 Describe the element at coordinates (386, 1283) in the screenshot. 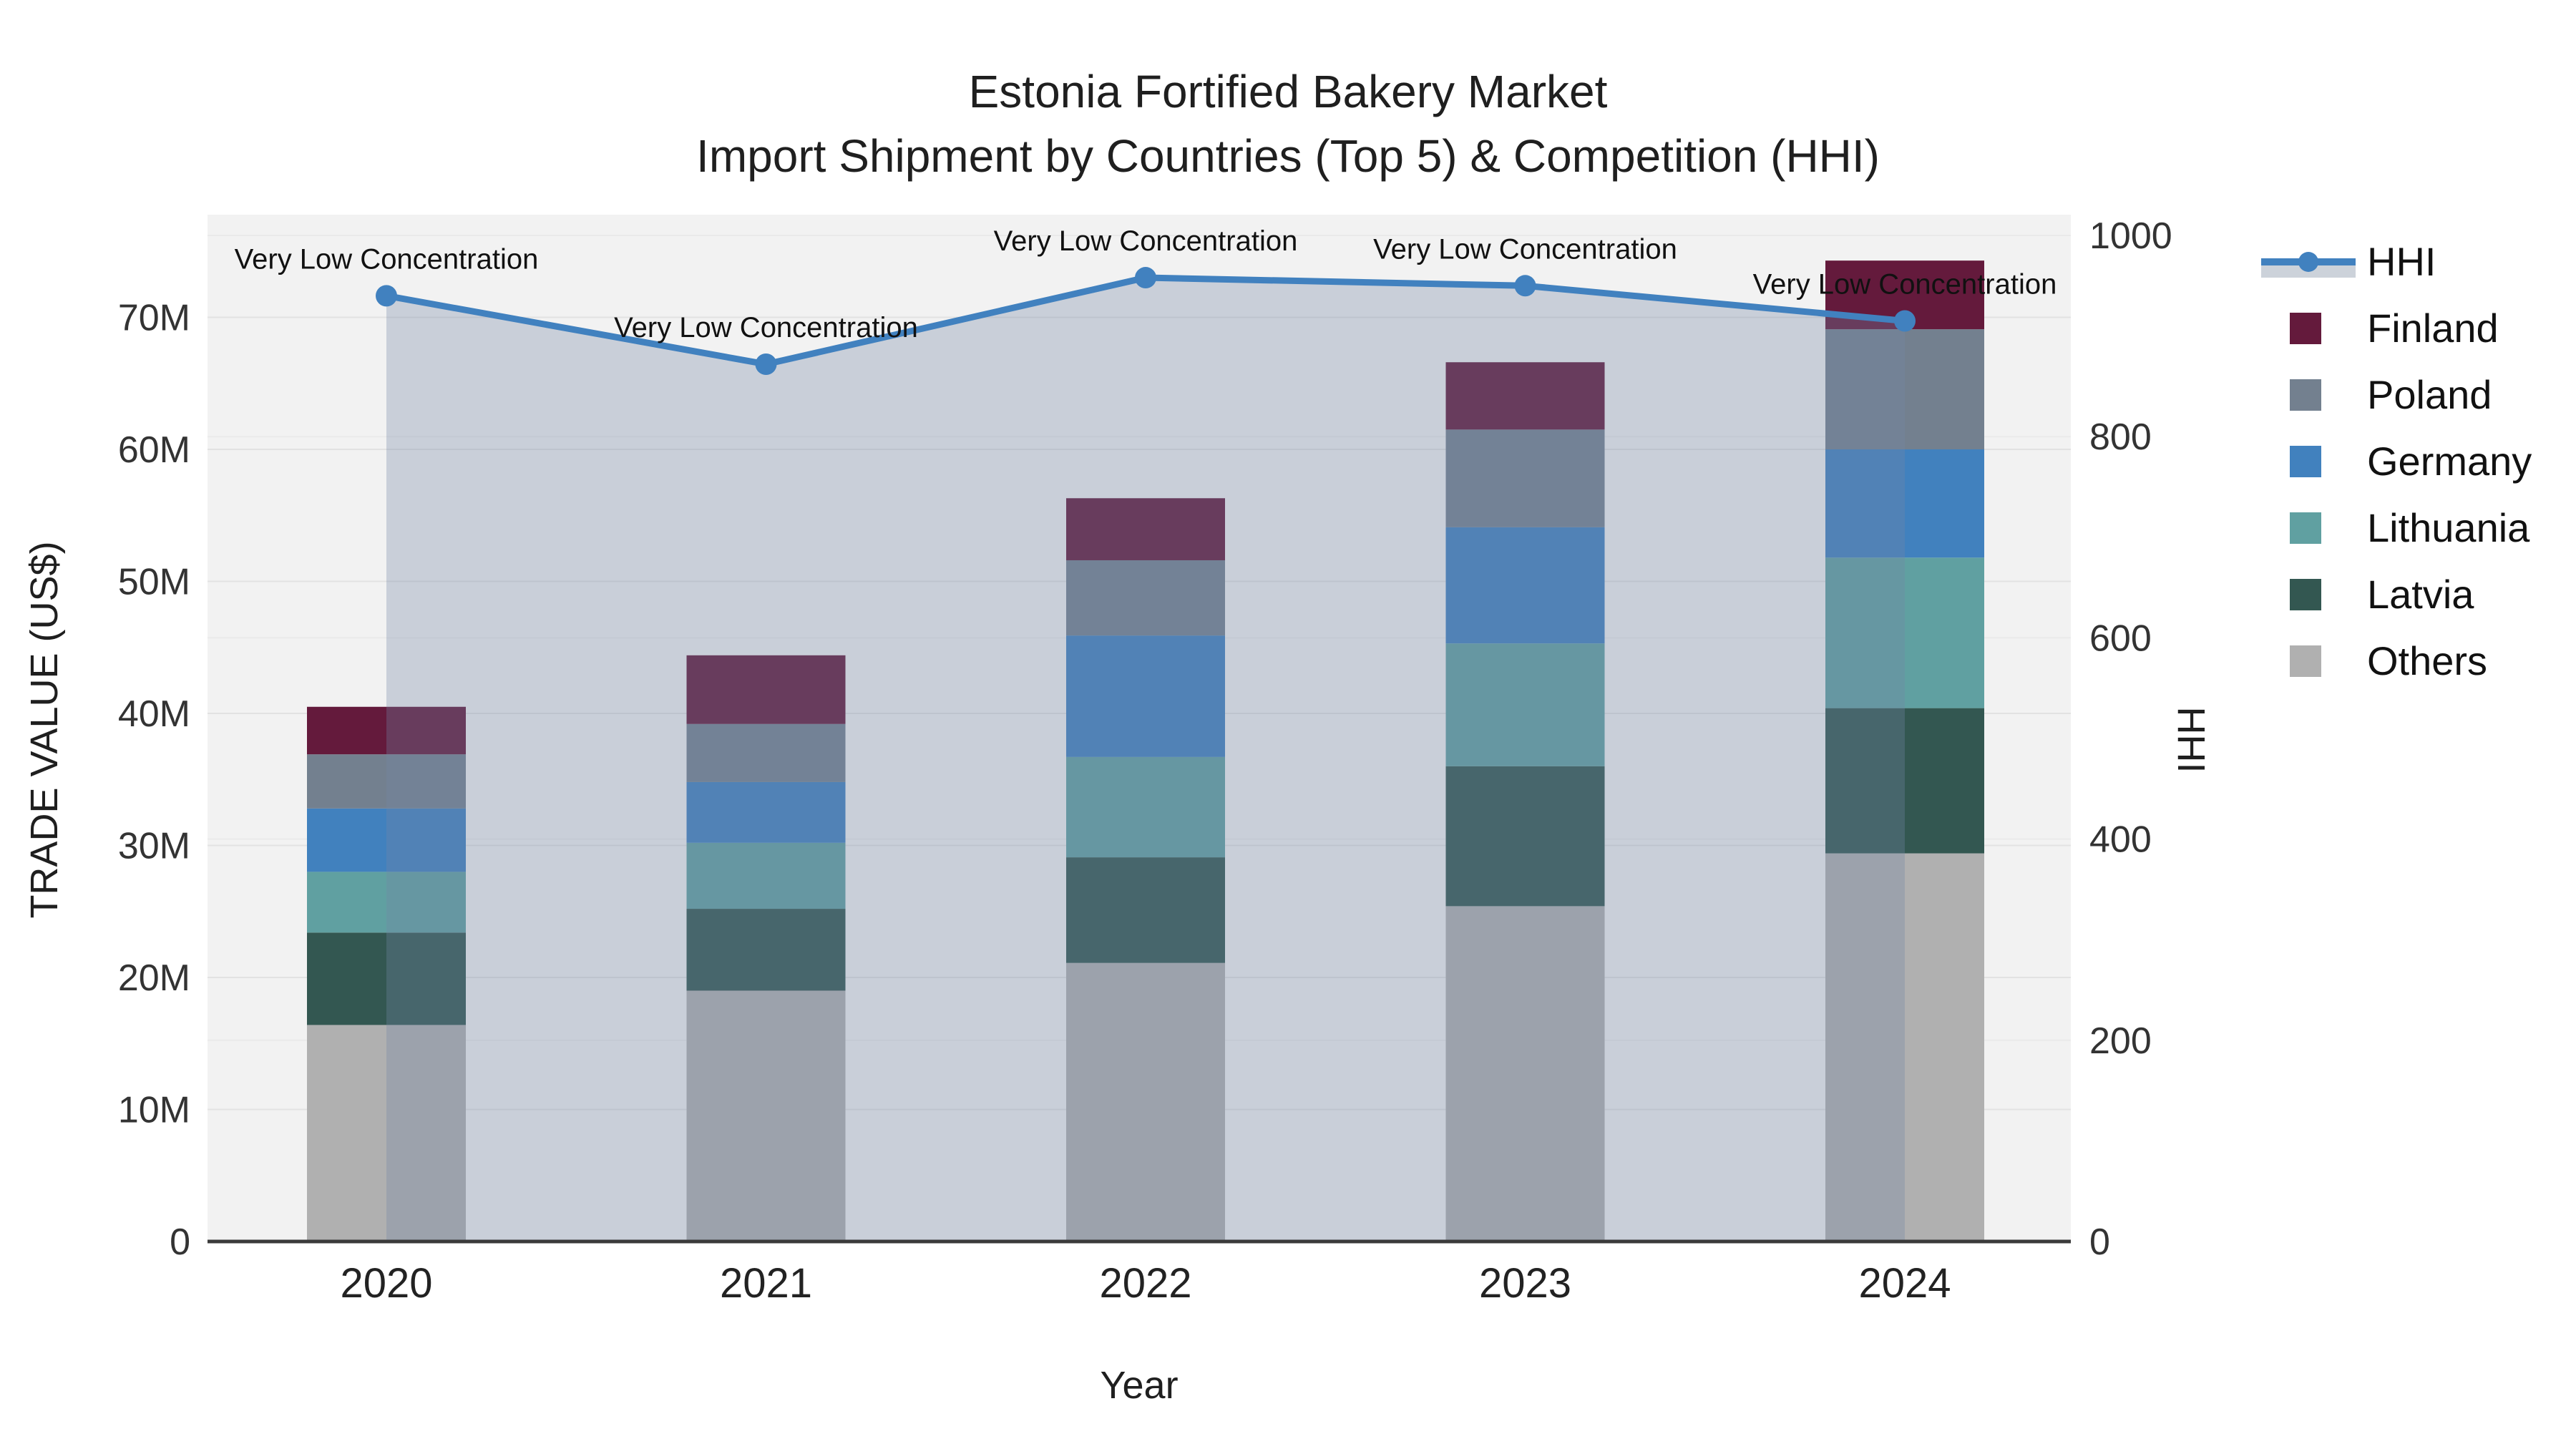

I see `x-tick-label: 2020` at that location.